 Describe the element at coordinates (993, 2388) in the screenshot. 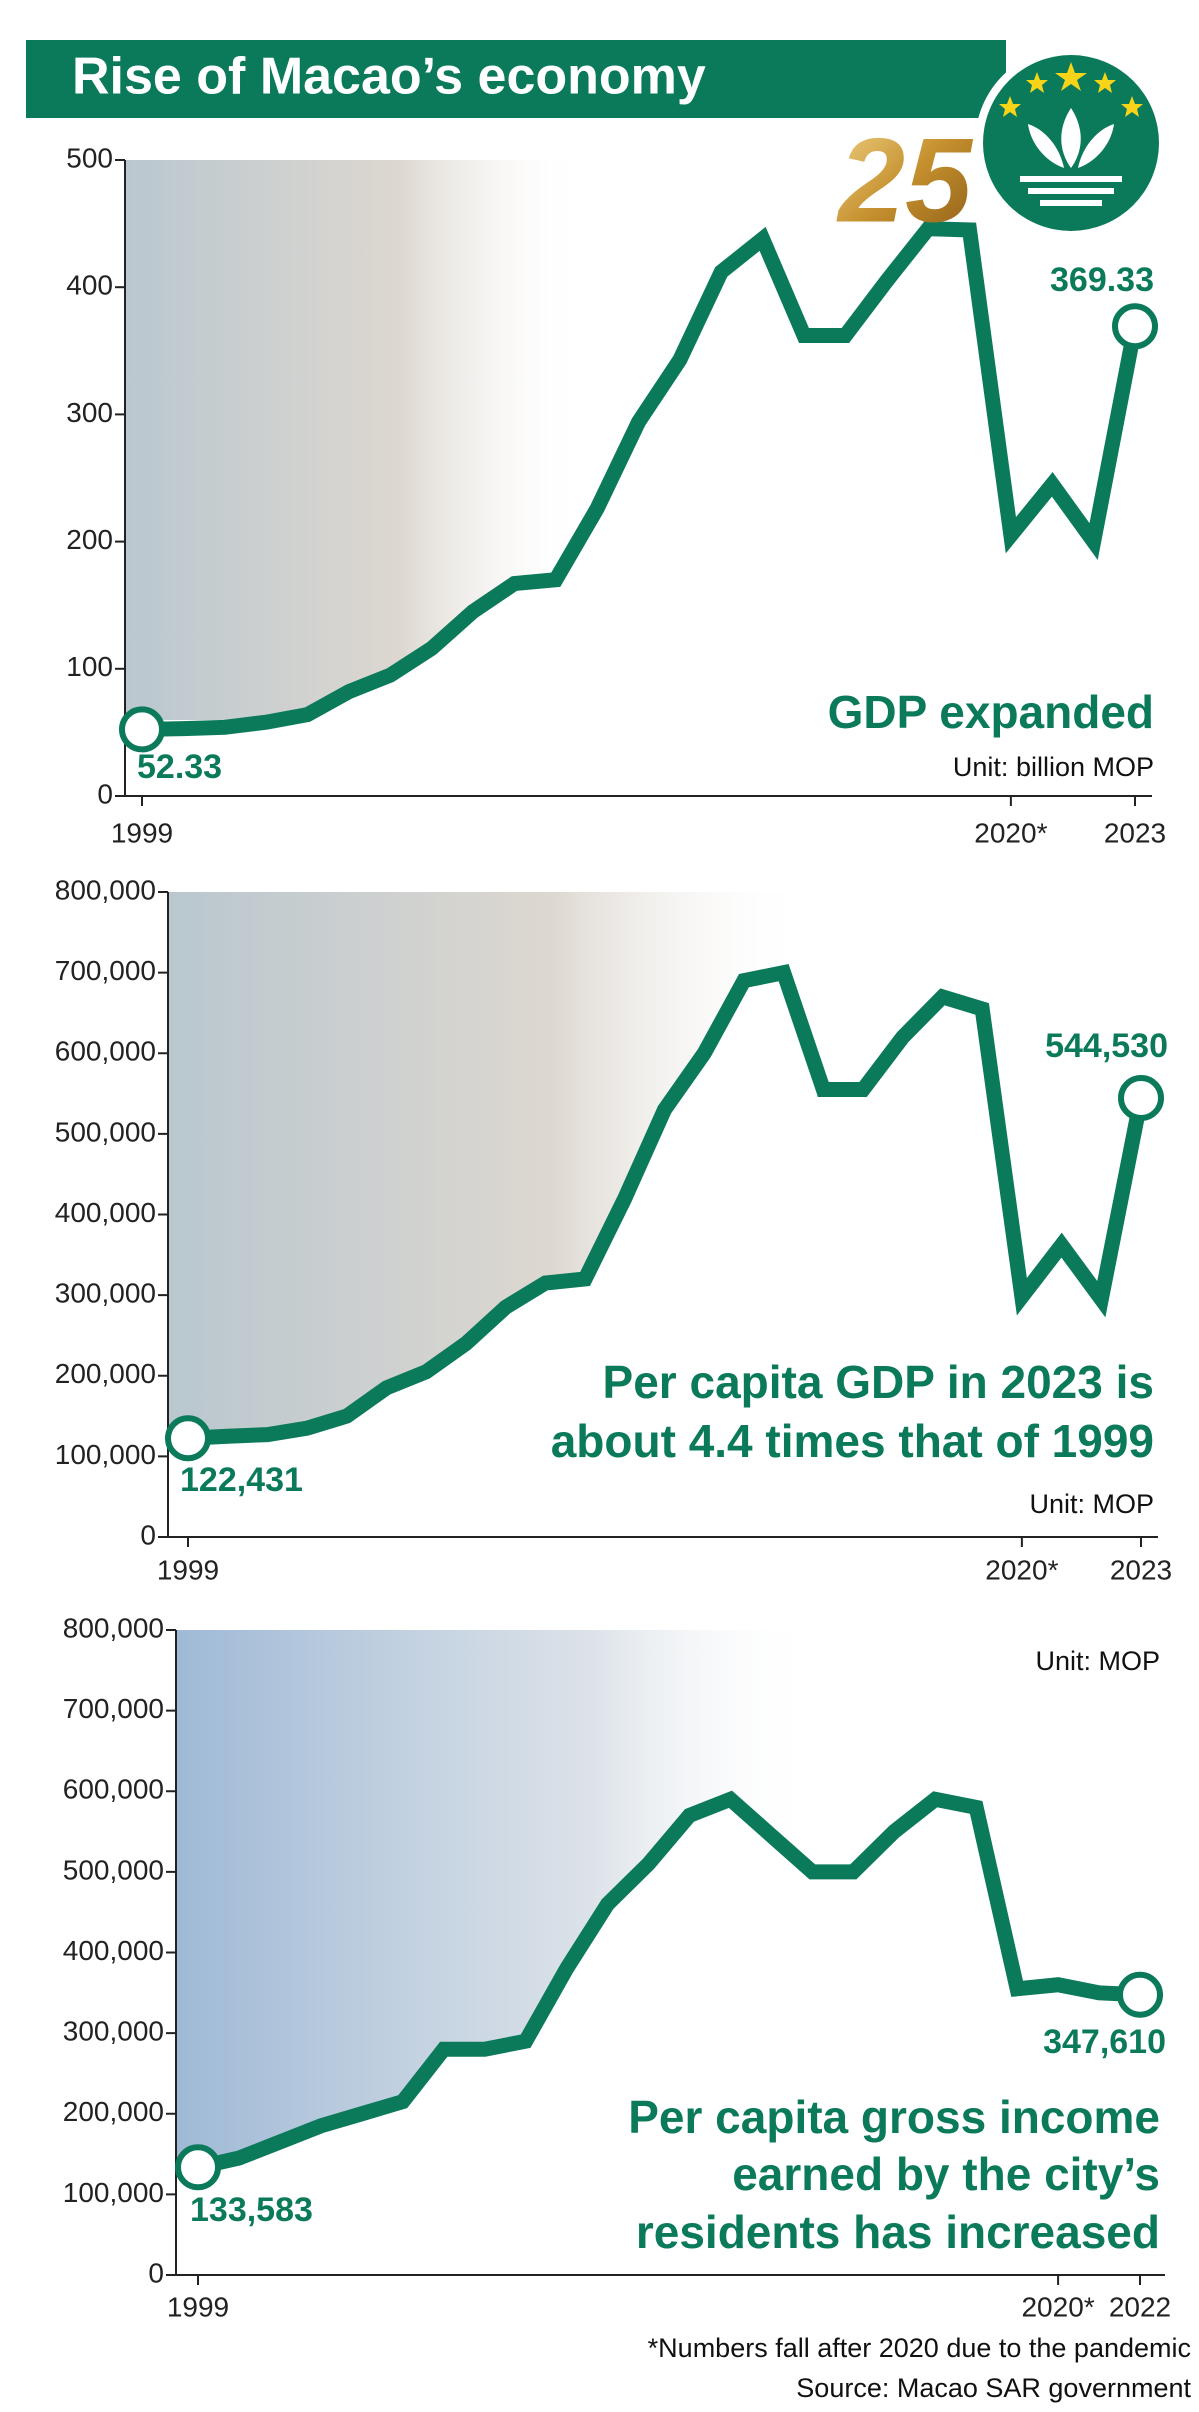

I see `source: Source: Macao SAR government` at that location.